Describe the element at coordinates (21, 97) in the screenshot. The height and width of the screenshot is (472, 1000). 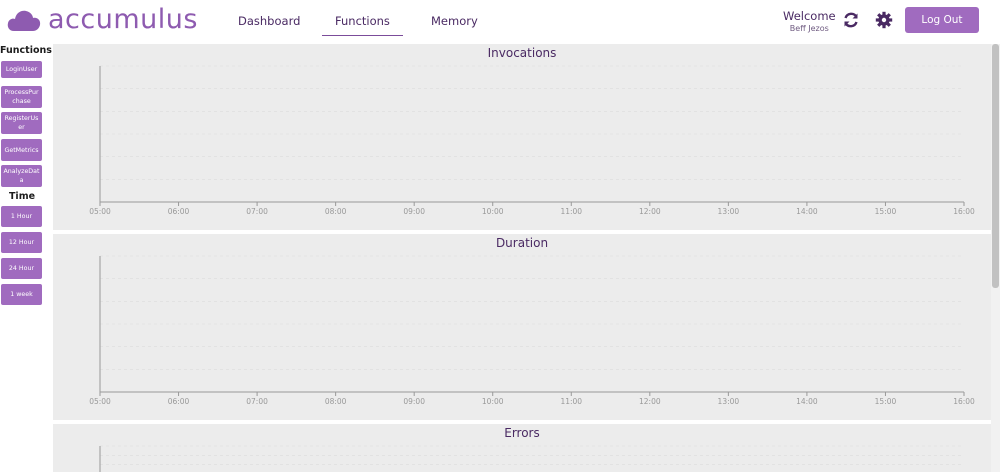
I see `function-button-processpurchase: ProcessPurchase` at that location.